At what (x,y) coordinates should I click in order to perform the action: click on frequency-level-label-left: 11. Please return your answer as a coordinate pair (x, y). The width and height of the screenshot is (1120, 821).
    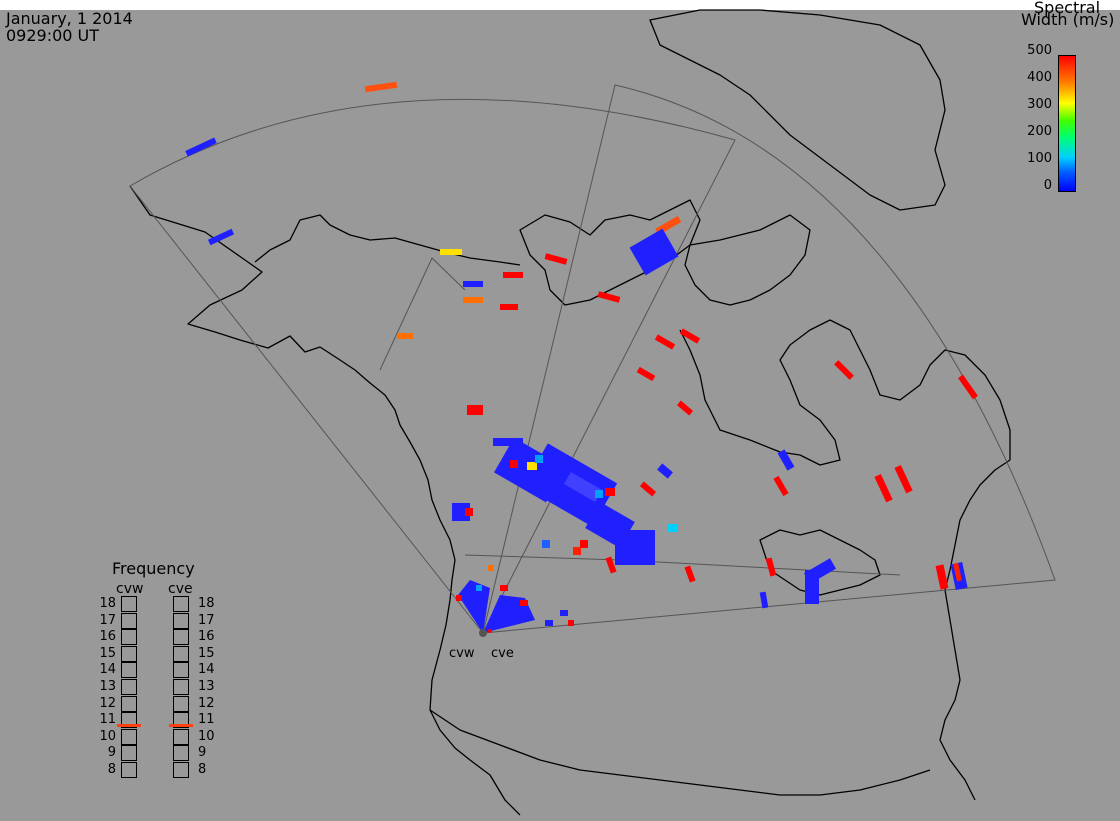
    Looking at the image, I should click on (107, 720).